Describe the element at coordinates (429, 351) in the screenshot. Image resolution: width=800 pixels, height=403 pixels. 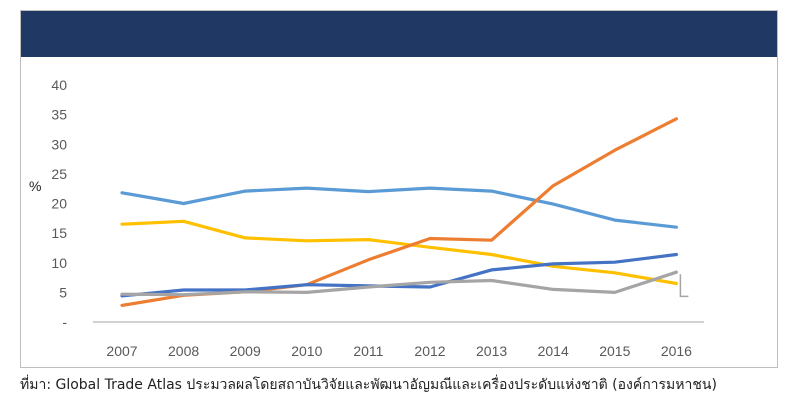
I see `x-tick-label: 2012` at that location.